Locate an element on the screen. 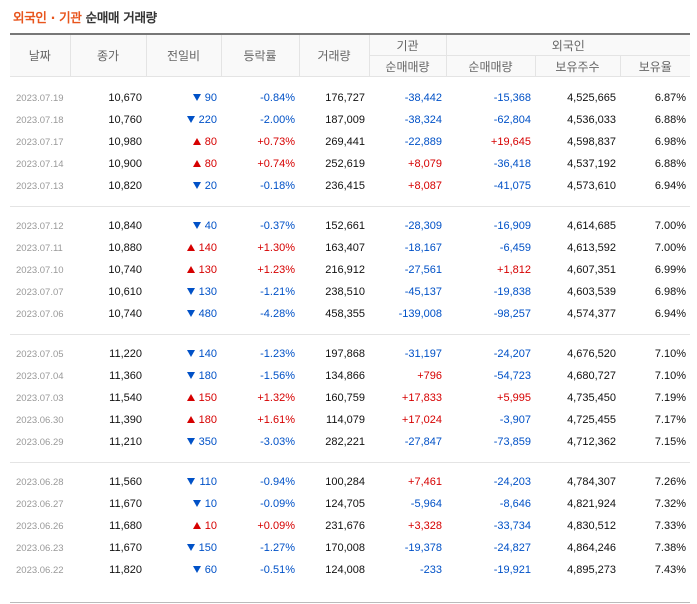  cell-ratio: 6.98% is located at coordinates (670, 292).